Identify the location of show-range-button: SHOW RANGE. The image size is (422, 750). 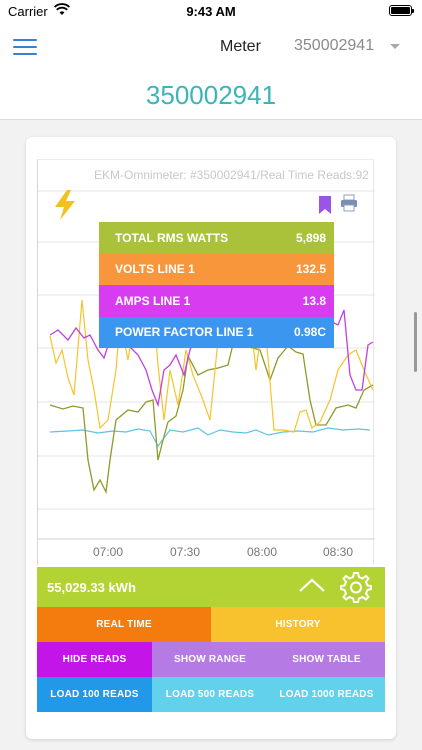
(210, 659).